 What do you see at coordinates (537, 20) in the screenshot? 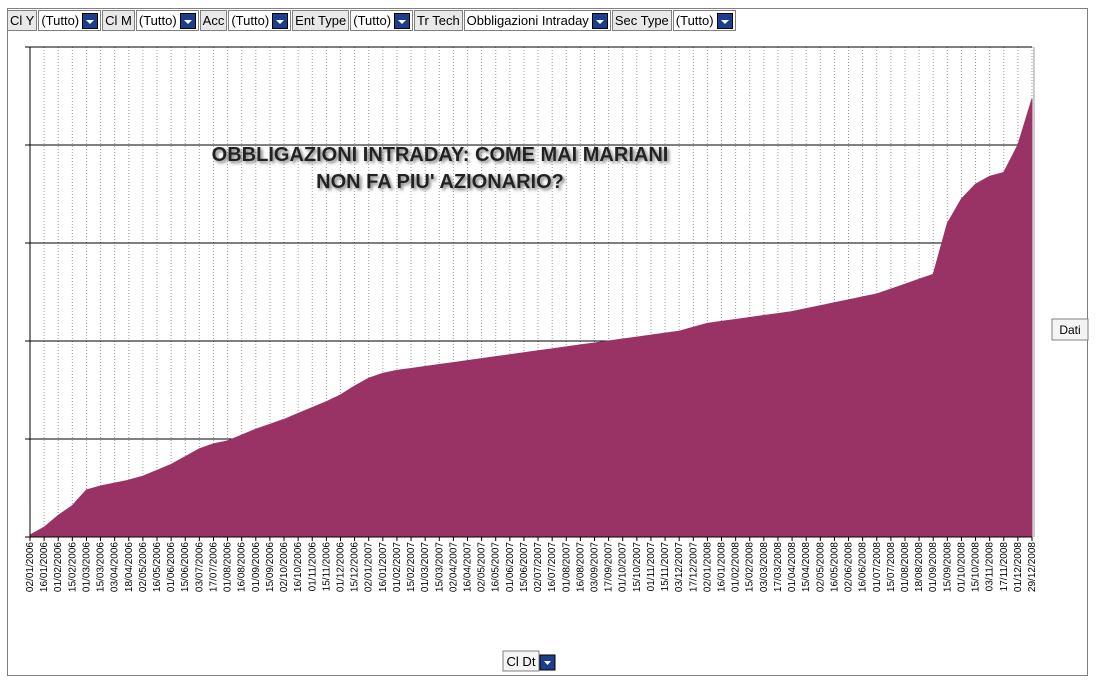
I see `field-value: Obbligazioni Intraday` at bounding box center [537, 20].